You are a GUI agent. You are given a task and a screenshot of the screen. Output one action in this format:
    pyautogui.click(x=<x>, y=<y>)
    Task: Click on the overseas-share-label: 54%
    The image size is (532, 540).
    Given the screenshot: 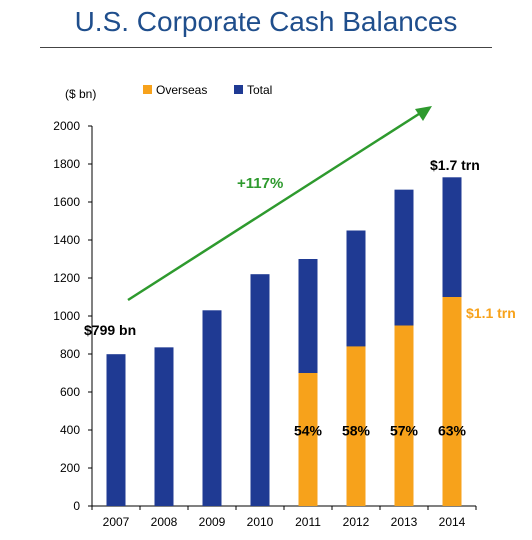 What is the action you would take?
    pyautogui.click(x=308, y=431)
    